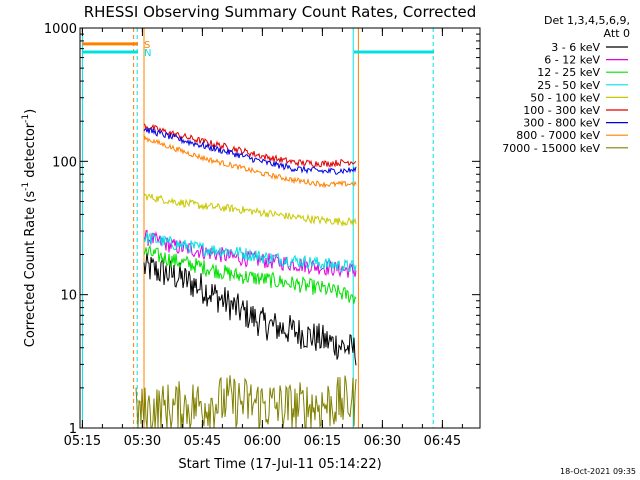 The width and height of the screenshot is (640, 480). Describe the element at coordinates (572, 60) in the screenshot. I see `legend-label-1: 6 - 12 keV` at that location.